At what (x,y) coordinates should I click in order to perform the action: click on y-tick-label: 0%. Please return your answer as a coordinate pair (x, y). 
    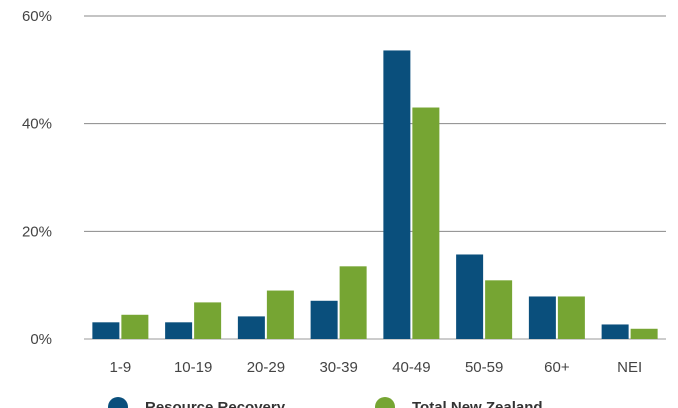
    Looking at the image, I should click on (41, 339).